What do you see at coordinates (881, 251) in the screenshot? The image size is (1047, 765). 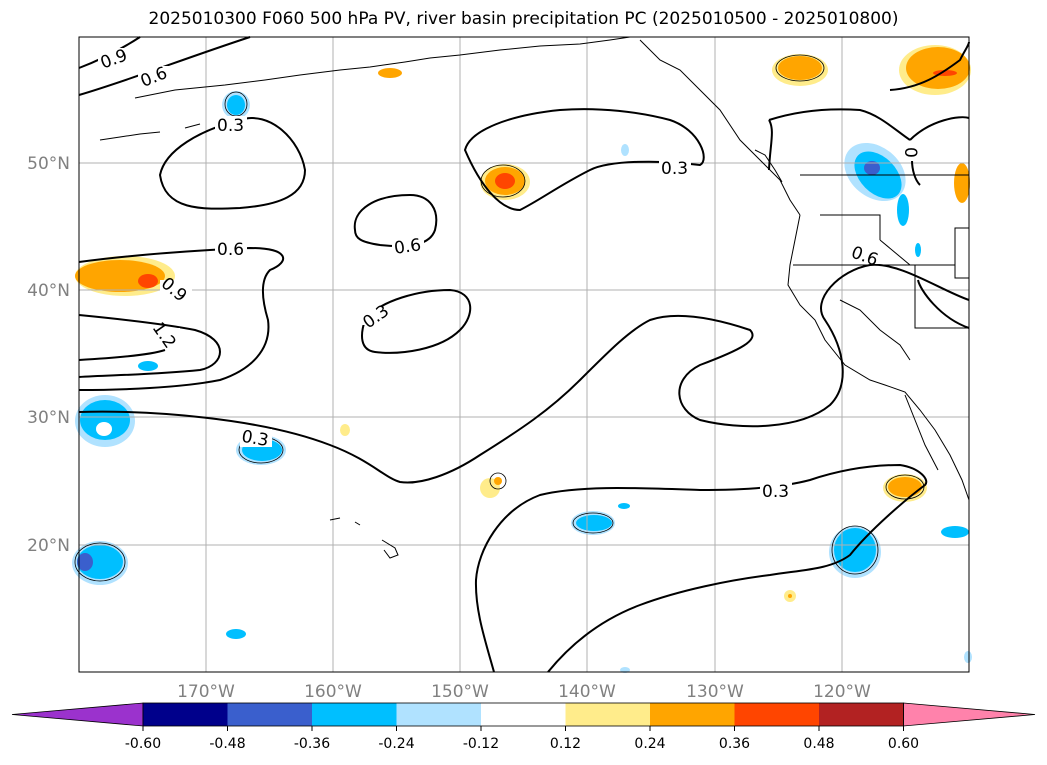 I see `borders` at bounding box center [881, 251].